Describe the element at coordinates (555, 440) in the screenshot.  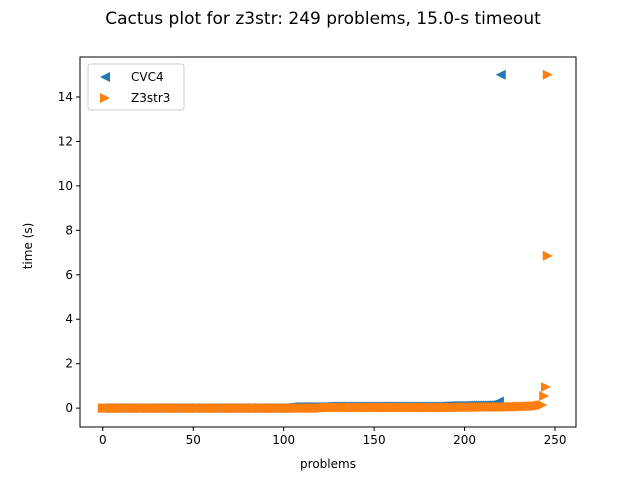
I see `x-tick-label: 250` at that location.